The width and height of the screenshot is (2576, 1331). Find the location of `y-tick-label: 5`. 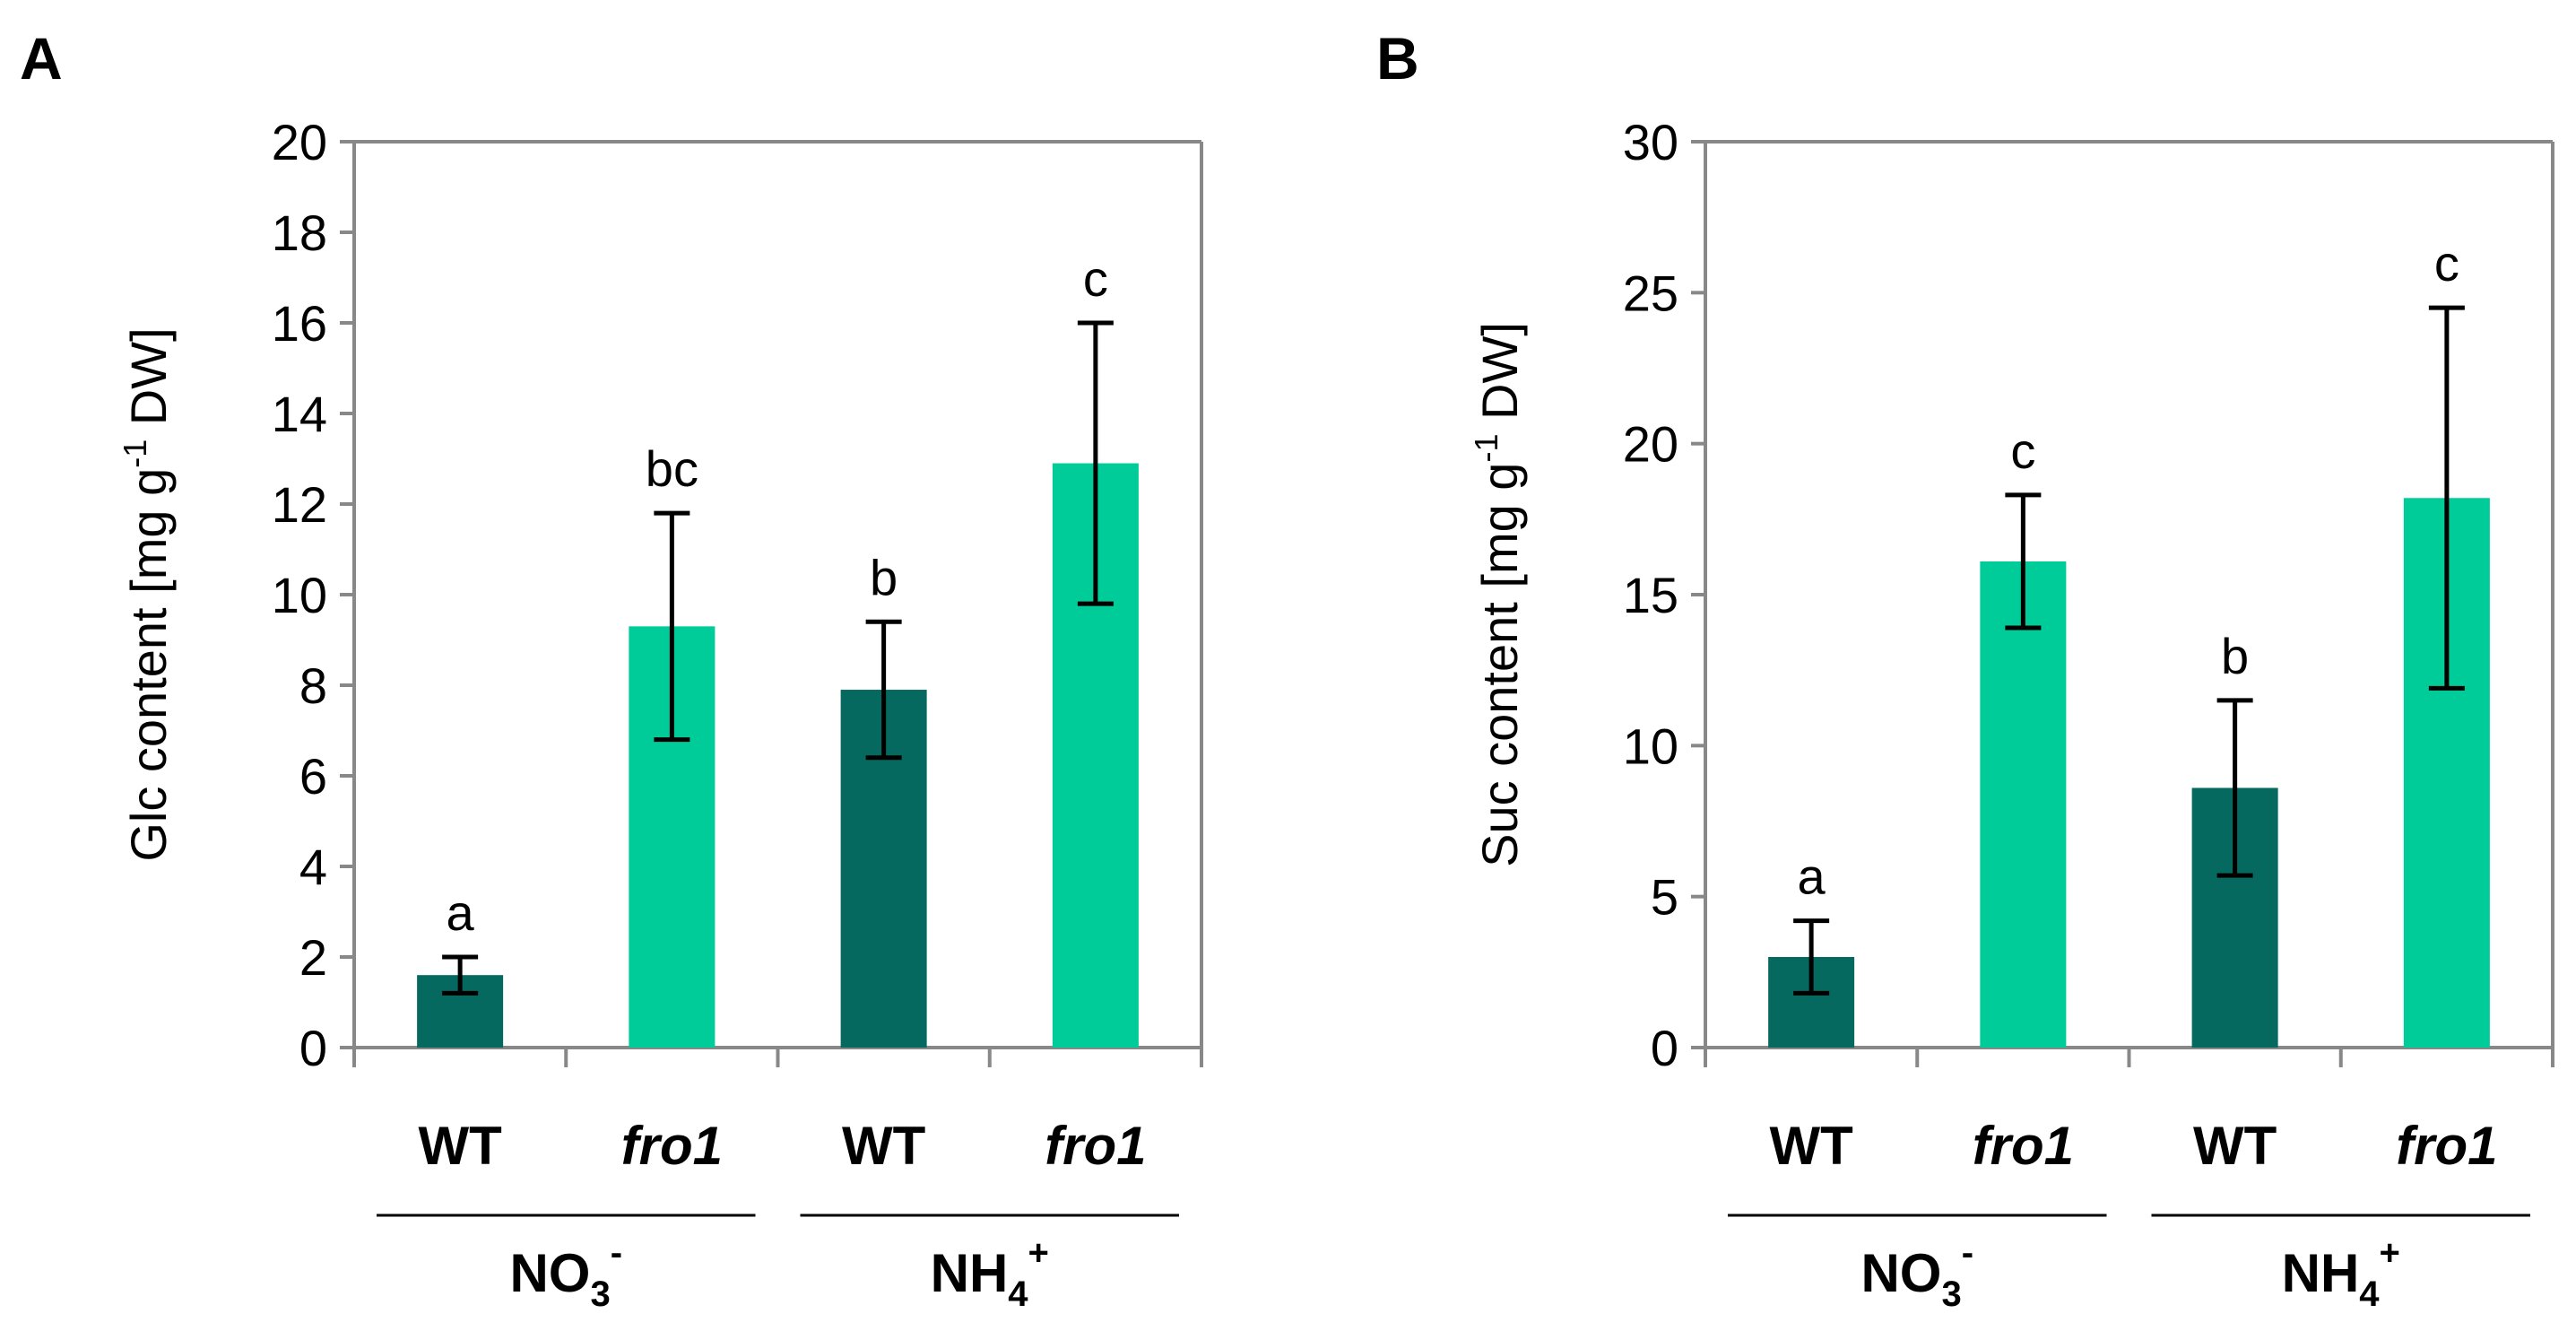

y-tick-label: 5 is located at coordinates (1664, 897).